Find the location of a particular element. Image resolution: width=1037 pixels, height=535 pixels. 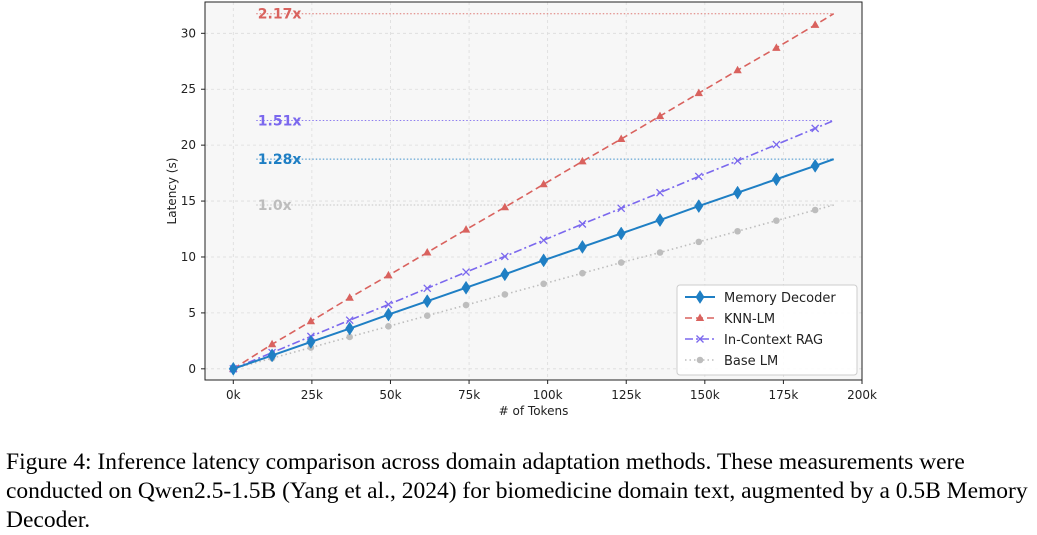

x-tick-label: 150k is located at coordinates (705, 395).